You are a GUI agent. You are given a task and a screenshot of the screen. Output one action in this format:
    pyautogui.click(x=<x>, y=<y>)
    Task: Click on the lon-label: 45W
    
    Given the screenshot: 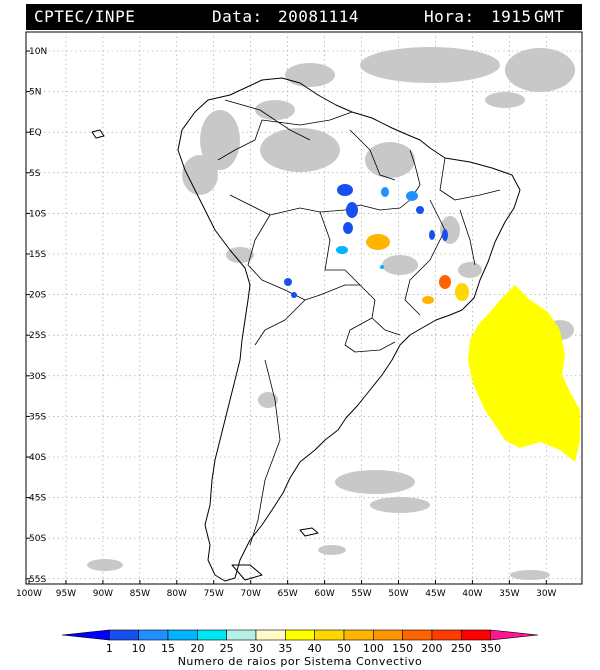 What is the action you would take?
    pyautogui.click(x=435, y=594)
    